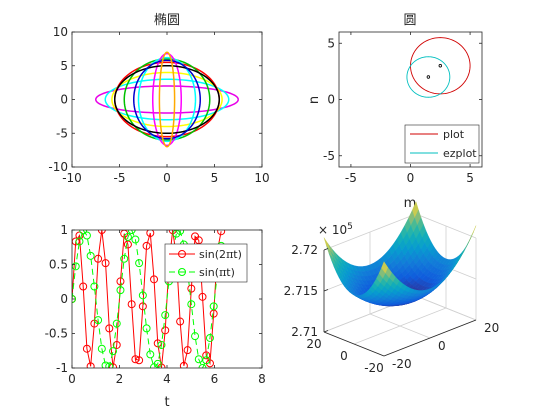 The width and height of the screenshot is (560, 420). Describe the element at coordinates (400, 254) in the screenshot. I see `surface-mesh` at that location.